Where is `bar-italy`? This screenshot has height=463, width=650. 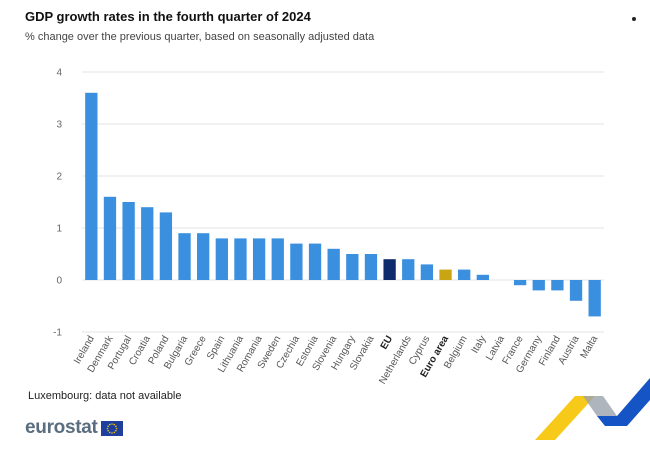
bar-italy is located at coordinates (482, 277).